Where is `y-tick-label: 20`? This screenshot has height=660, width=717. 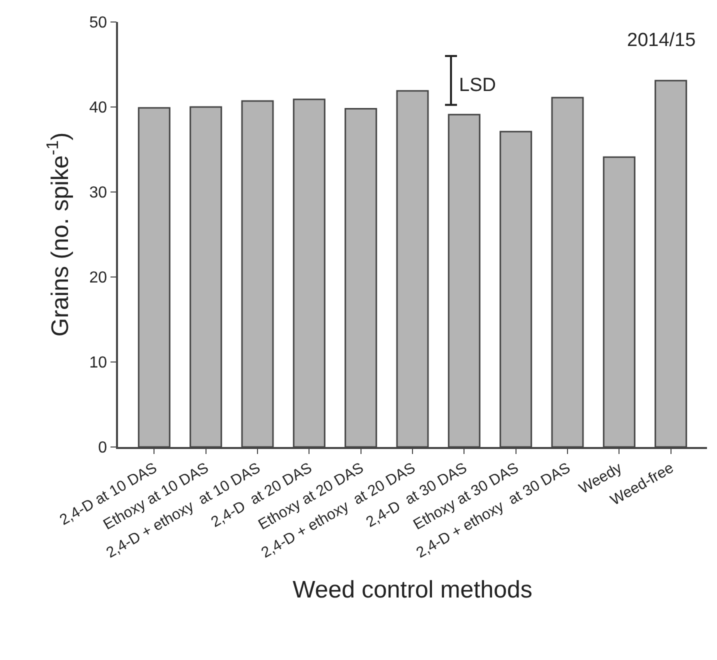
y-tick-label: 20 is located at coordinates (98, 278).